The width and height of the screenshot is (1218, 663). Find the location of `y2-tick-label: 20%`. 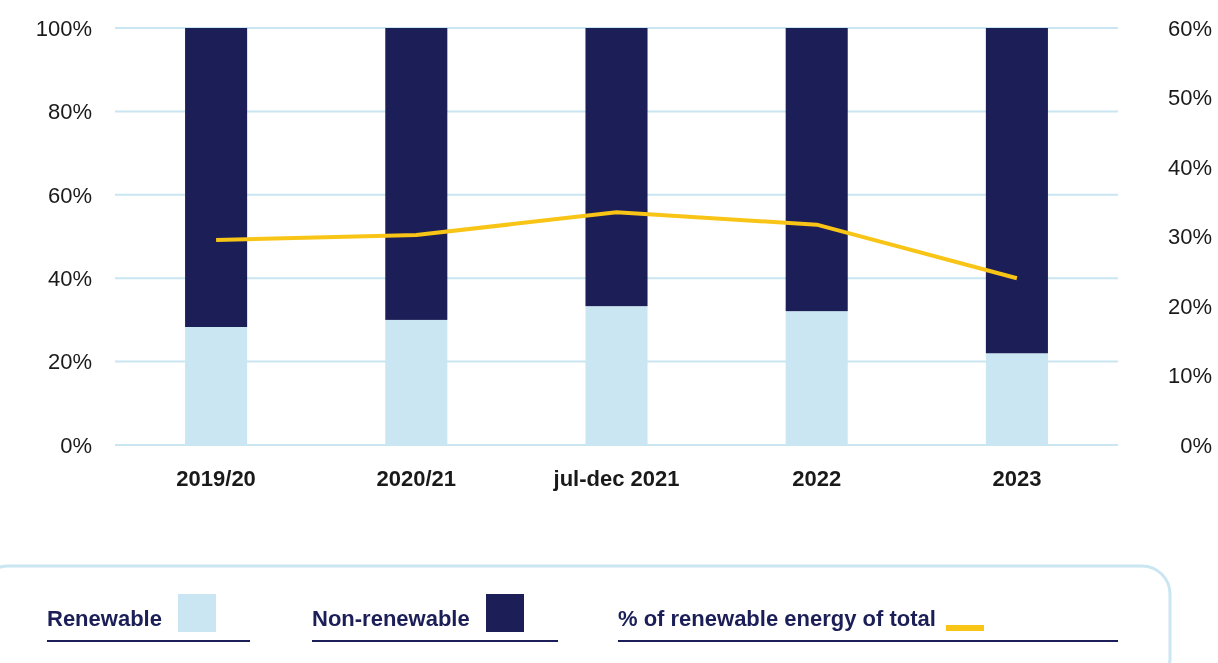

y2-tick-label: 20% is located at coordinates (1189, 306).